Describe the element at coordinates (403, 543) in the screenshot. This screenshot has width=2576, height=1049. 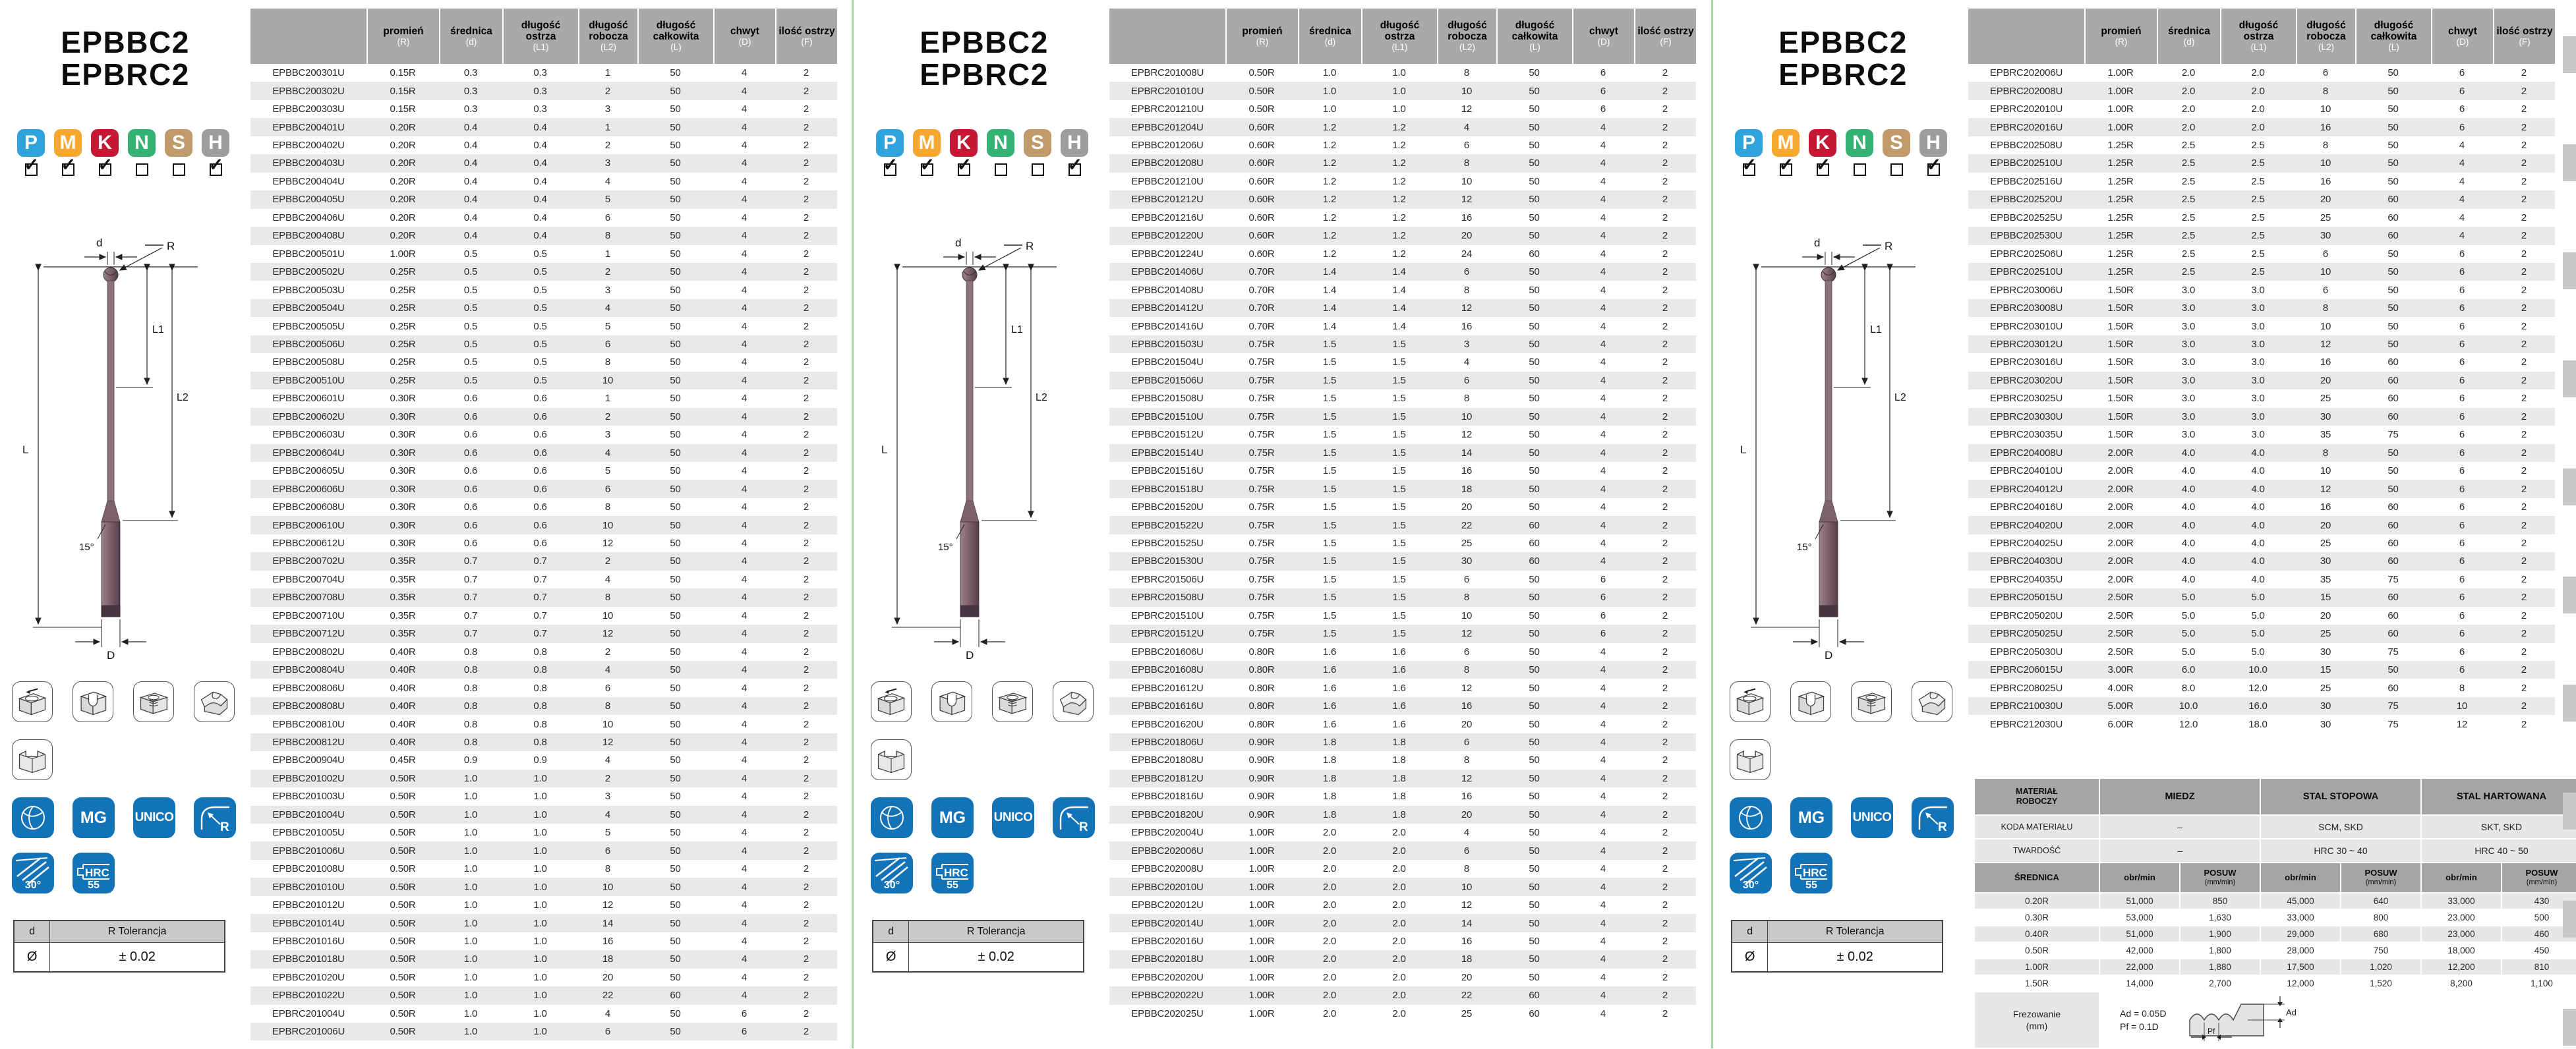
I see `cell: 0.30R` at that location.